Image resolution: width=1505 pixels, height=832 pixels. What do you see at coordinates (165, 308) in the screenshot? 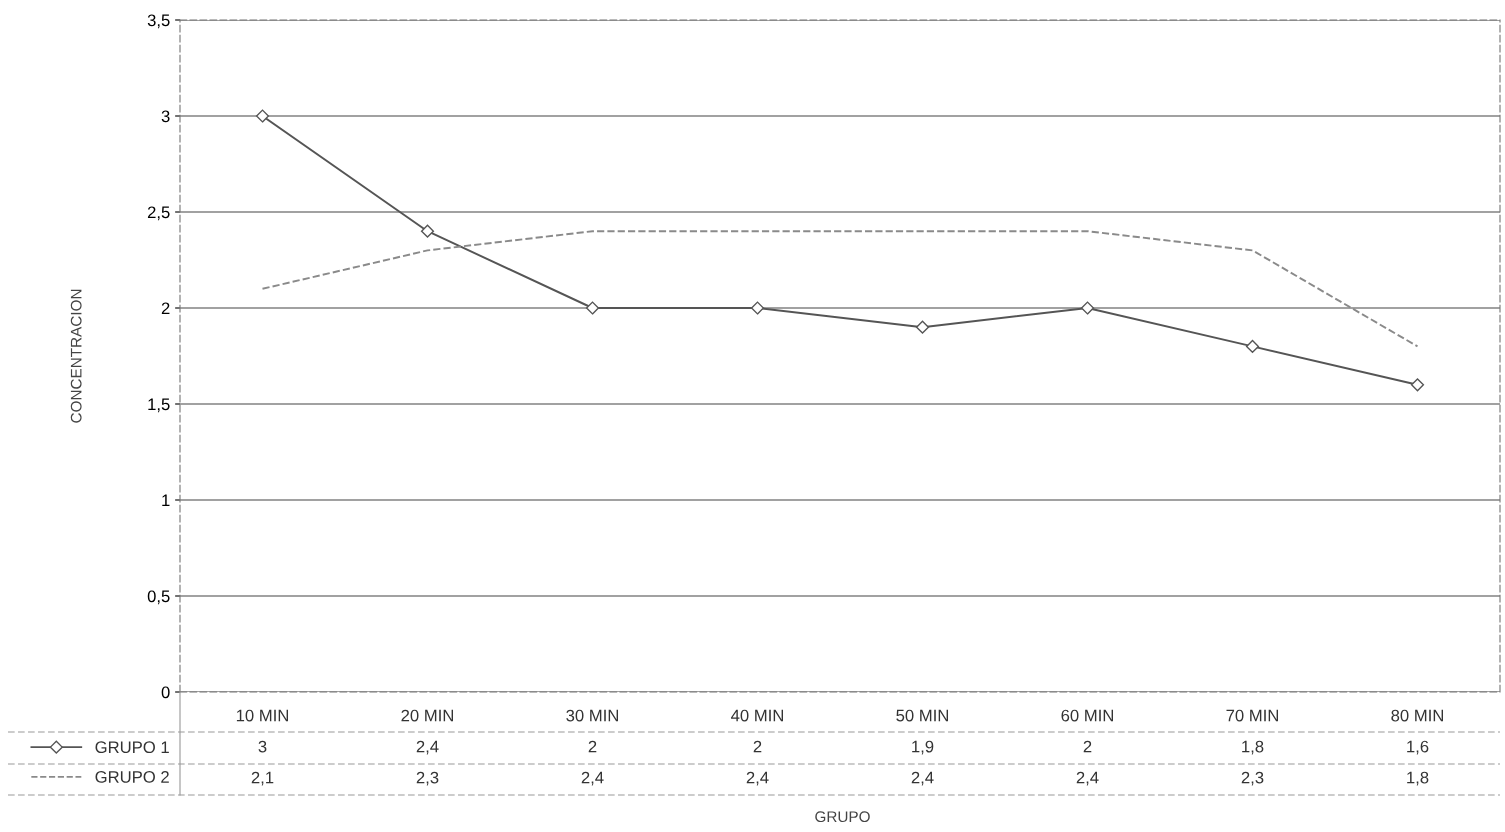
I see `y-tick-label: 2` at bounding box center [165, 308].